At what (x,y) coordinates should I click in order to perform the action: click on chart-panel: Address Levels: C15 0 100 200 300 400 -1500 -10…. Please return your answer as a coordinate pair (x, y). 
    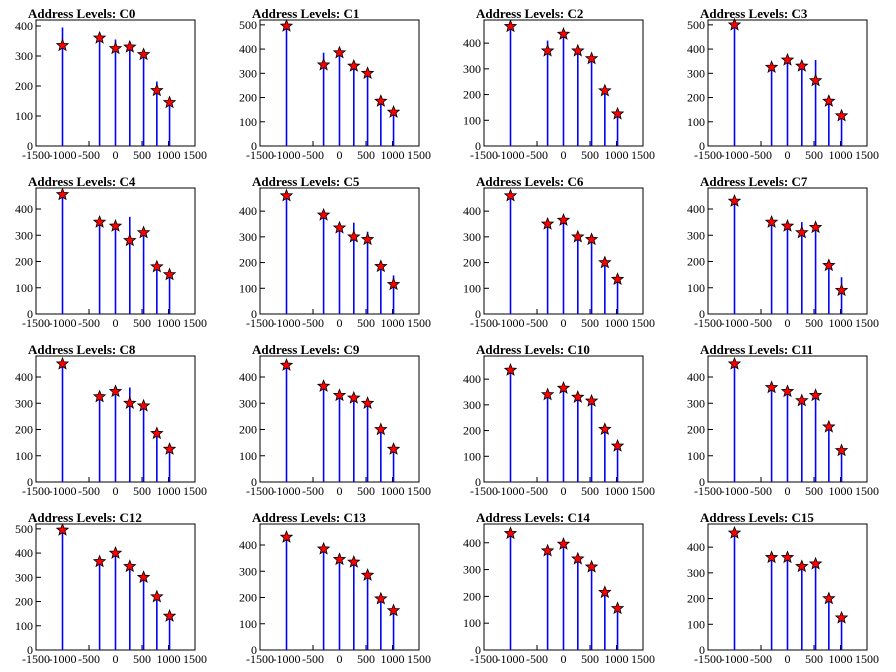
    Looking at the image, I should click on (784, 588).